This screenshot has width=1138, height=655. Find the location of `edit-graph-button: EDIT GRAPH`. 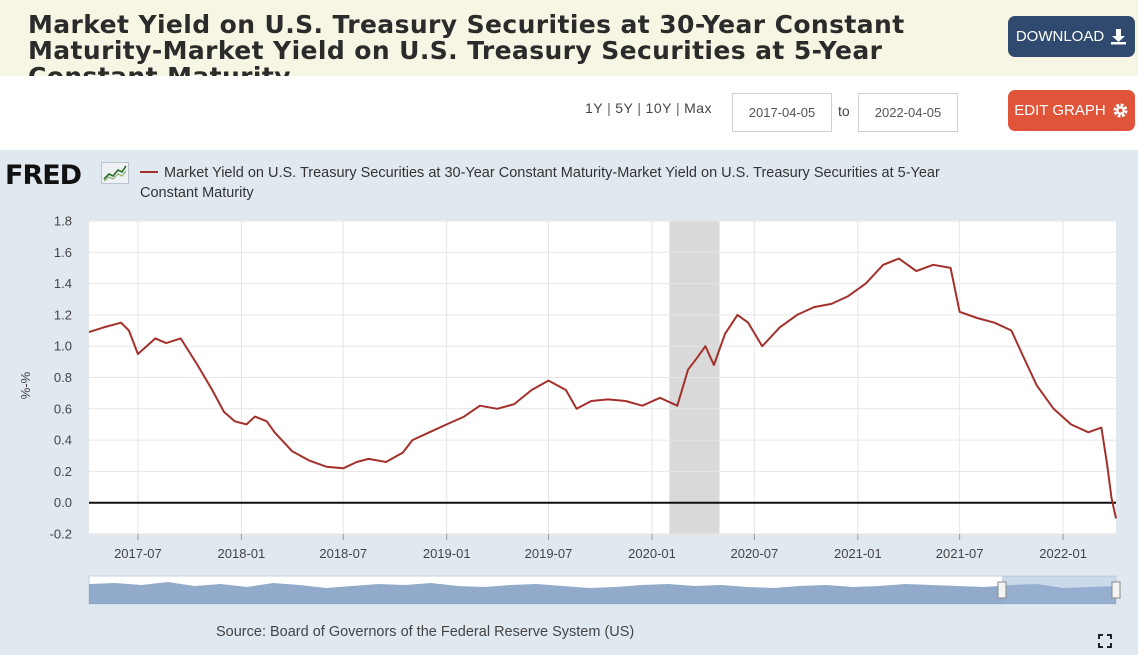

edit-graph-button: EDIT GRAPH is located at coordinates (1071, 110).